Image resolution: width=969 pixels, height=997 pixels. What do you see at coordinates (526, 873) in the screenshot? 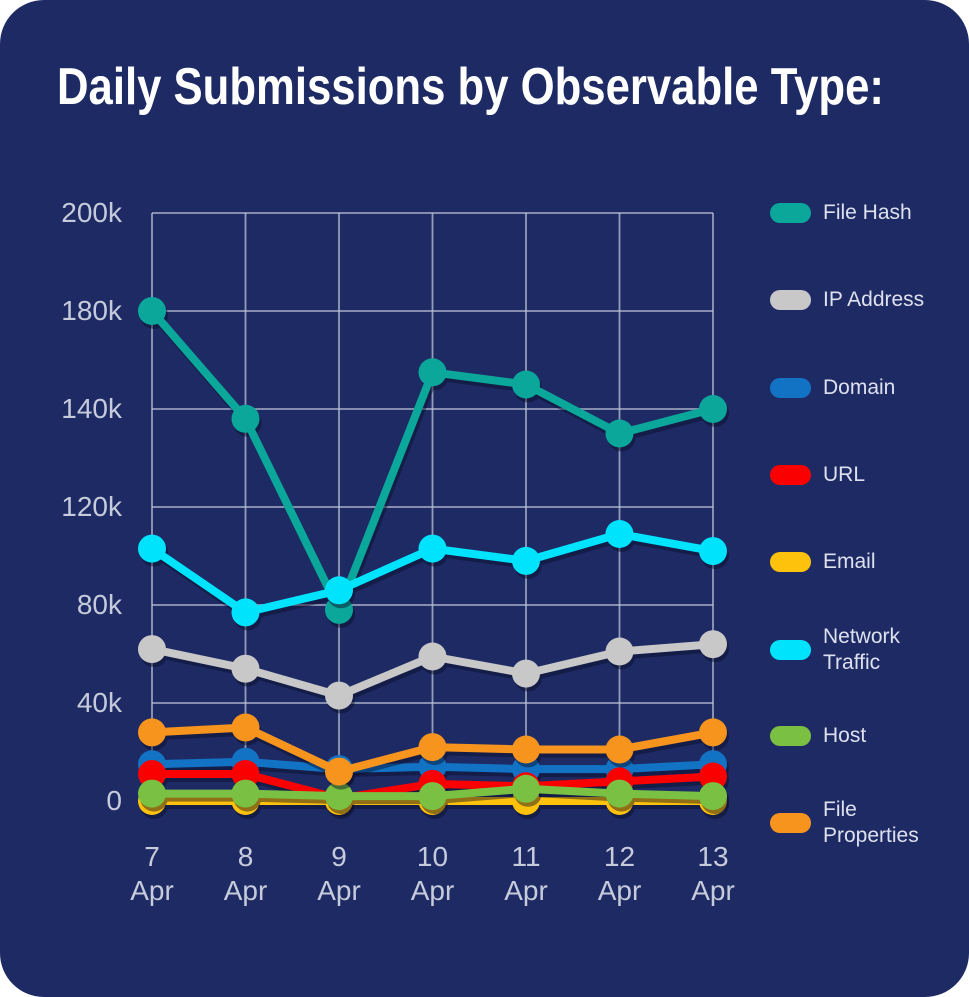
I see `x-tick-label: 11 Apr` at bounding box center [526, 873].